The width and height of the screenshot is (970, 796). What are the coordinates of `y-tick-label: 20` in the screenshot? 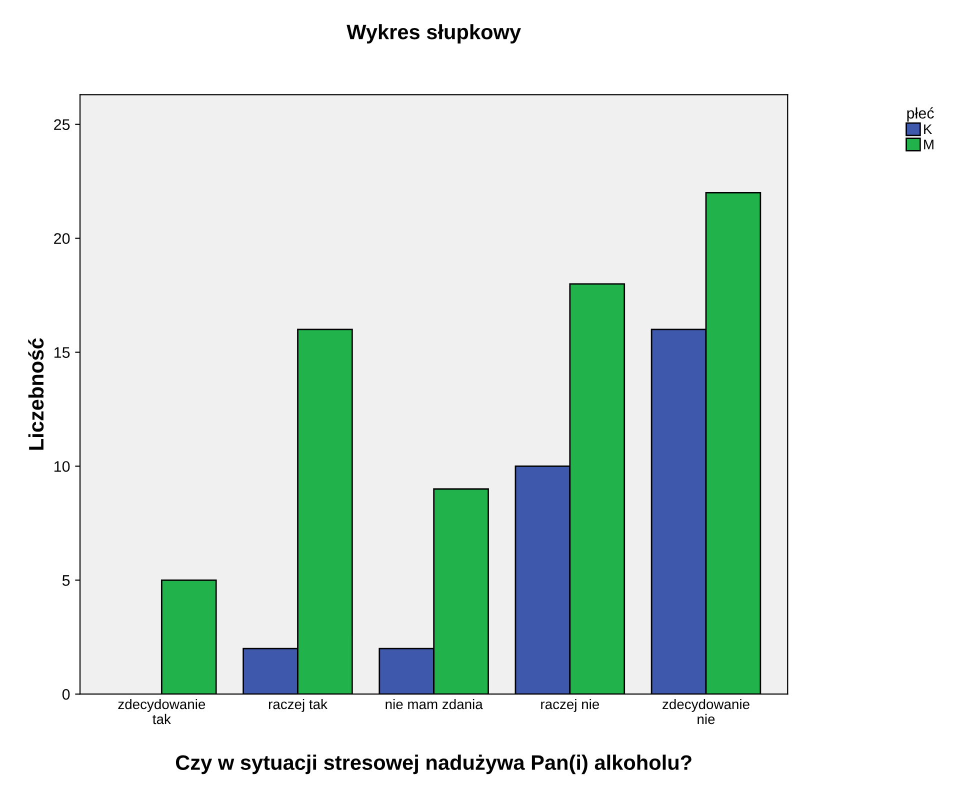 It's located at (62, 238).